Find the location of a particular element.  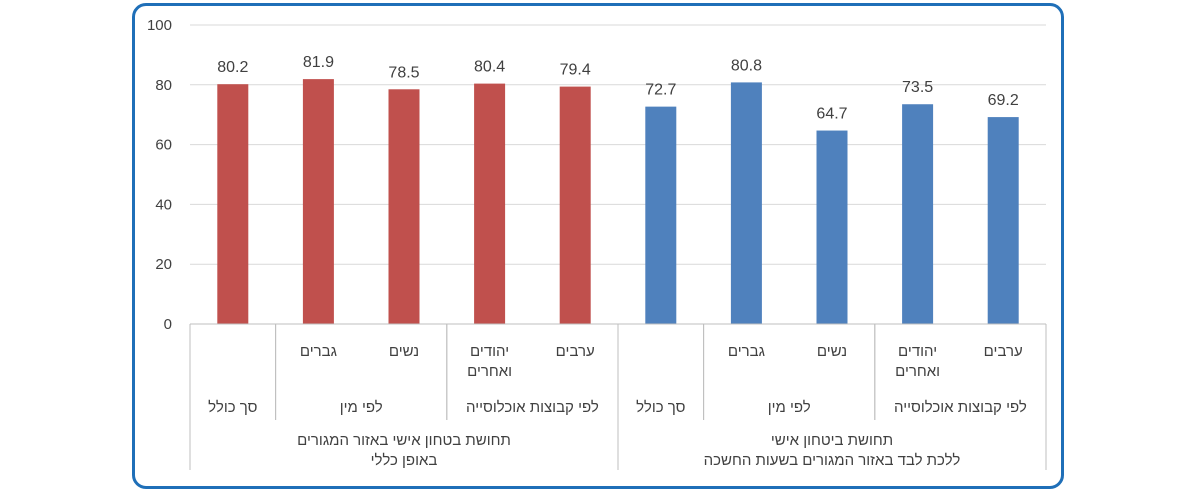

bar-value-label: 79.4 is located at coordinates (575, 70).